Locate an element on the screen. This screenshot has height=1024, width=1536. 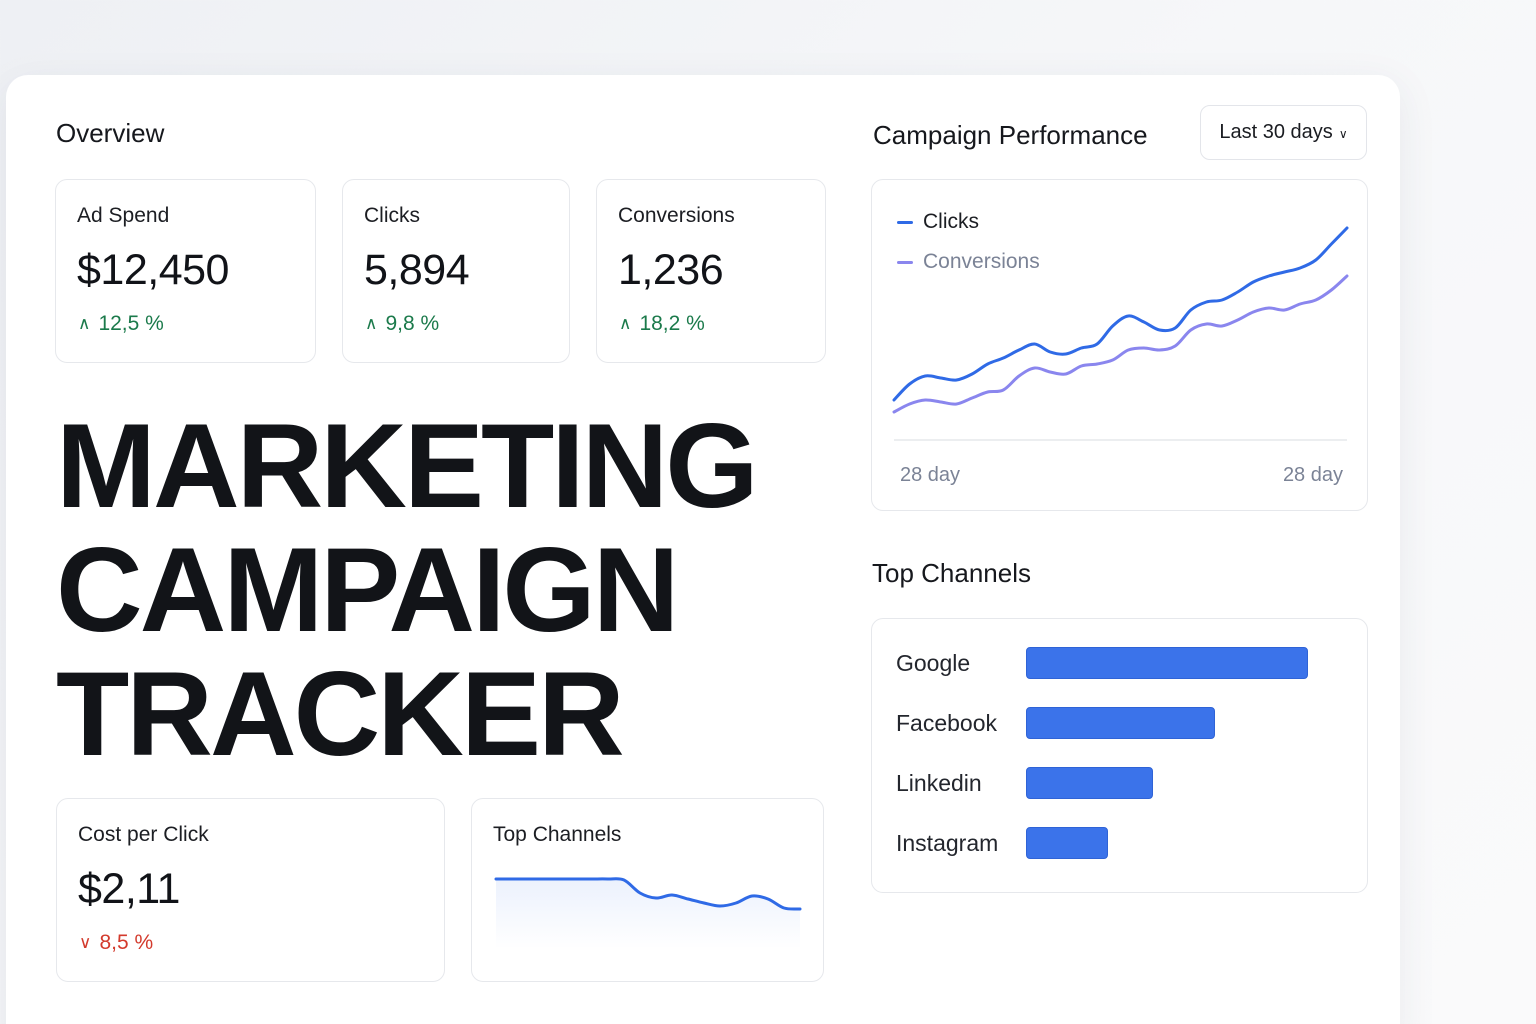
mini-top-channels-title: Top Channels is located at coordinates (557, 834).